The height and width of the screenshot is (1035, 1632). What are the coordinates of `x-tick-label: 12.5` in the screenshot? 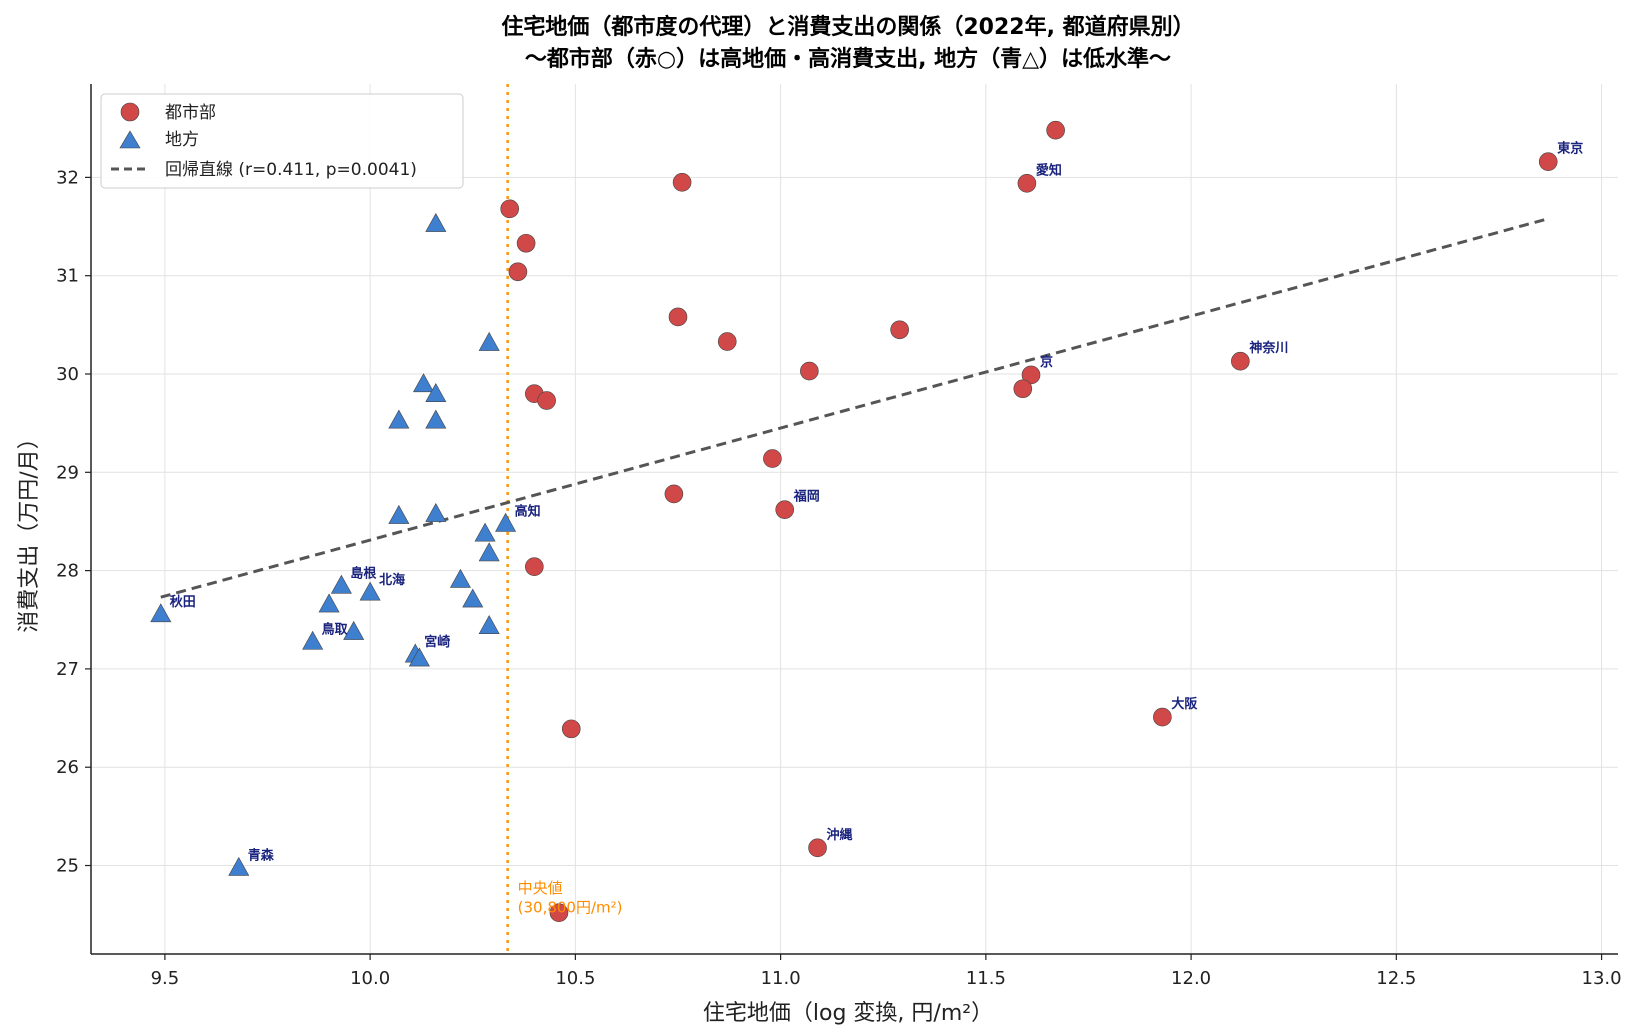 It's located at (1396, 978).